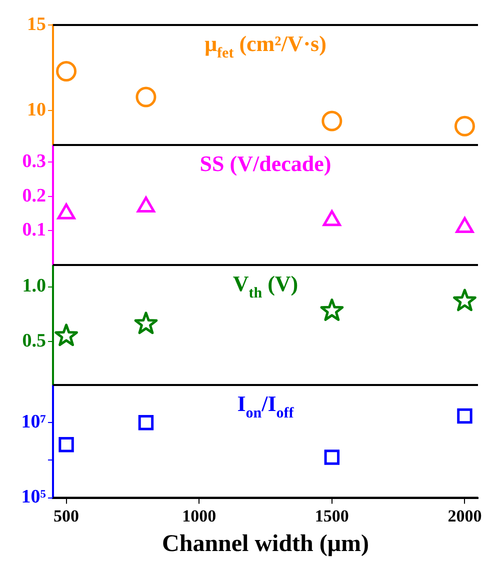  I want to click on y-tick-label: 0.3, so click(34, 161).